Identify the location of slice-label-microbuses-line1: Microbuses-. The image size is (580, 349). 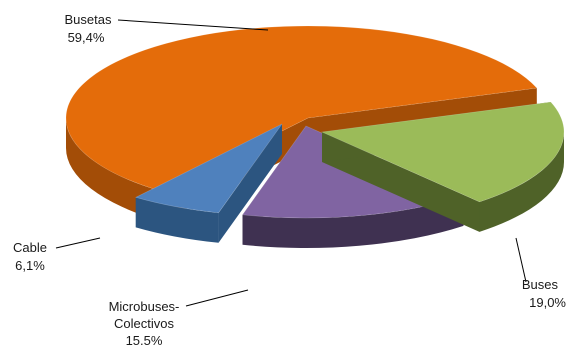
(144, 306).